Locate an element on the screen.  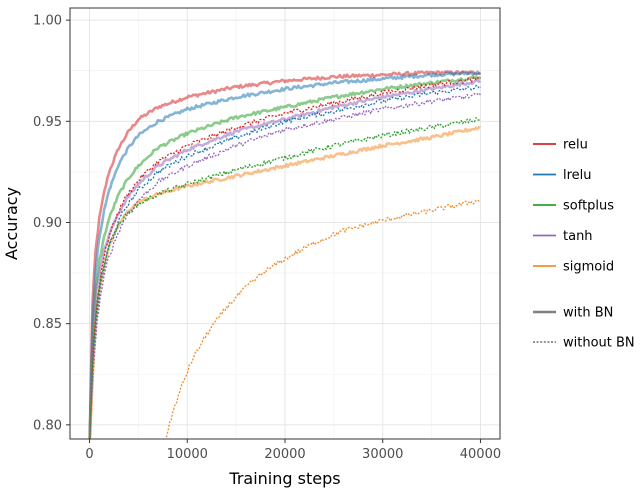
x-tick-label: 40000 is located at coordinates (480, 454).